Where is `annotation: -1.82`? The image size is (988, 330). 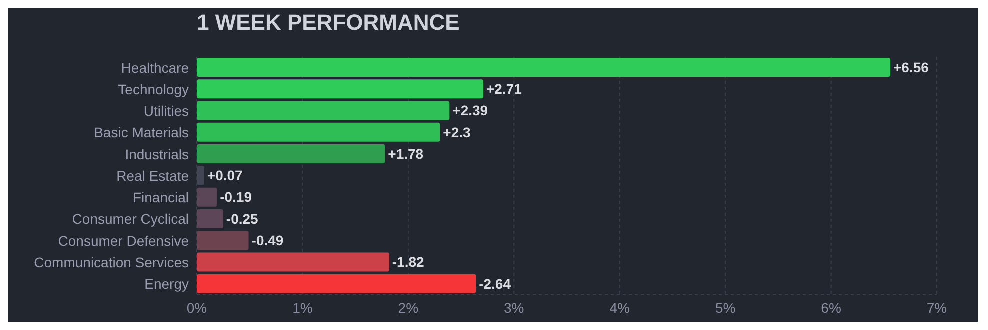
annotation: -1.82 is located at coordinates (408, 262).